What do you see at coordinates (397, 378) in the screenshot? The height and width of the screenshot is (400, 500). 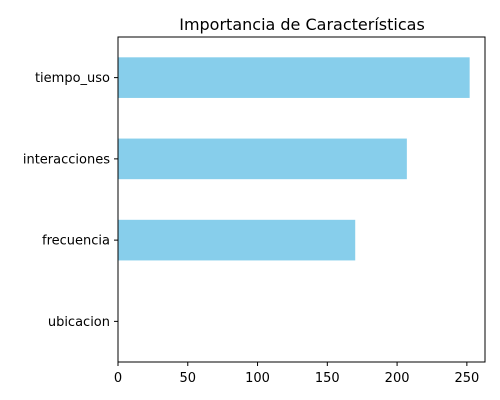 I see `x-tick-label: 200` at bounding box center [397, 378].